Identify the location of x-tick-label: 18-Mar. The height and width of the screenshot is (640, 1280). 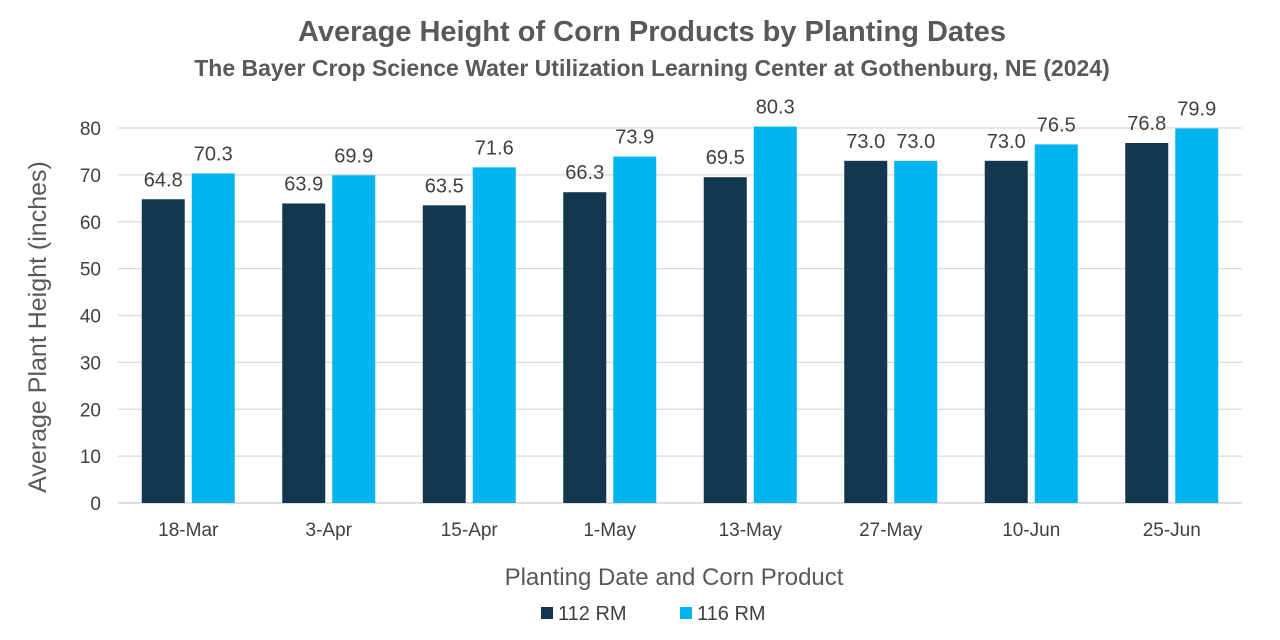
(188, 530).